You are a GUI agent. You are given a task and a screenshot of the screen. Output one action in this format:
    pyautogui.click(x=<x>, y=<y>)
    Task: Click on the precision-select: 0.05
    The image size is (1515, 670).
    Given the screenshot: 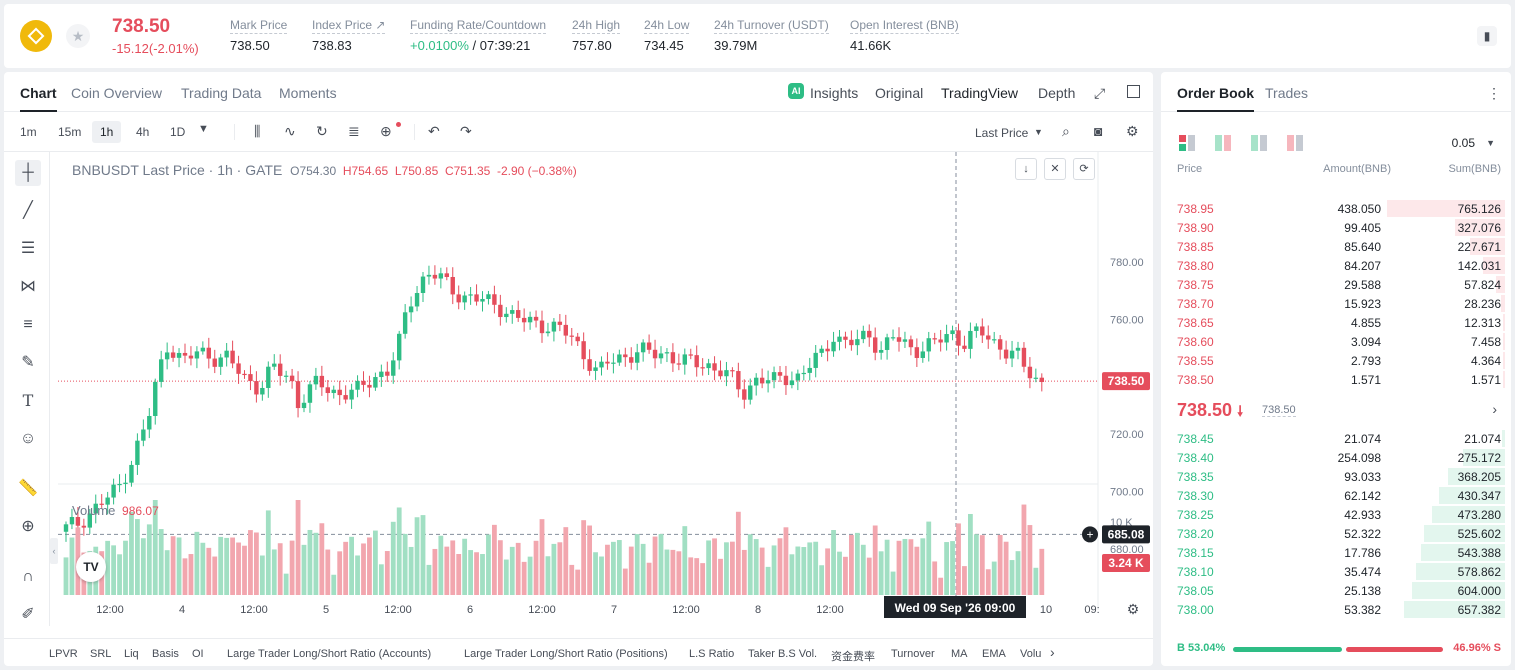 What is the action you would take?
    pyautogui.click(x=1463, y=143)
    